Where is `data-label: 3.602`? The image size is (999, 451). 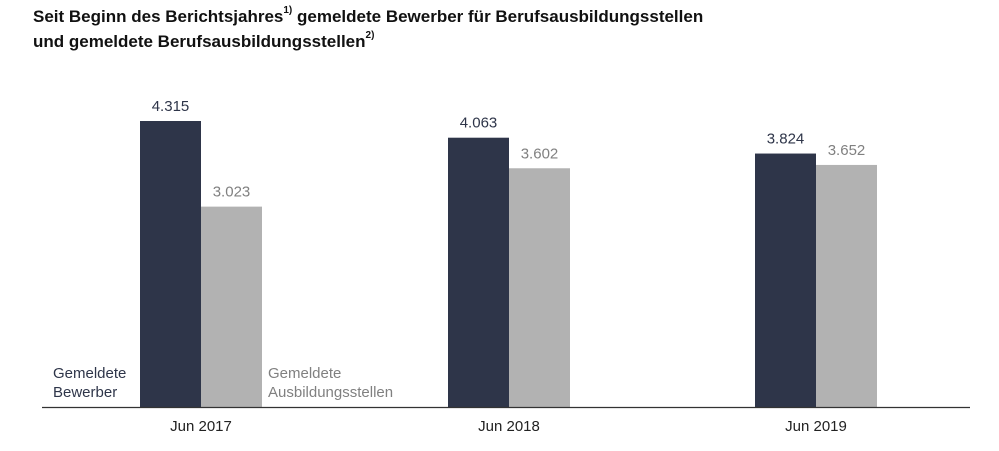 data-label: 3.602 is located at coordinates (540, 153).